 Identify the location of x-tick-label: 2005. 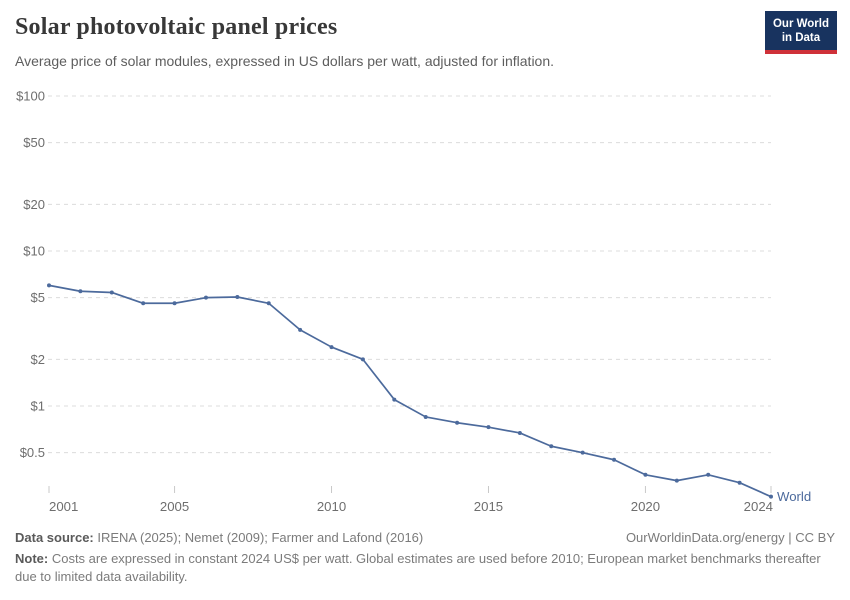
(174, 506).